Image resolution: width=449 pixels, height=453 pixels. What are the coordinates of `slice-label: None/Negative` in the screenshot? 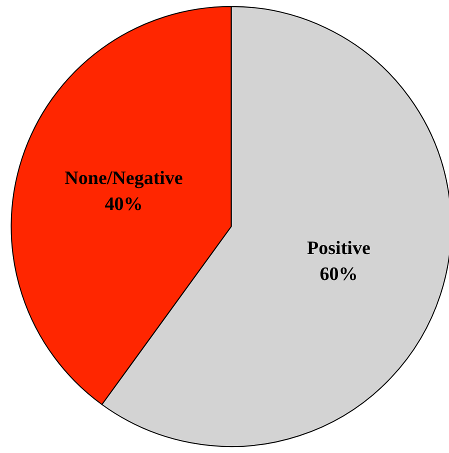 It's located at (123, 179).